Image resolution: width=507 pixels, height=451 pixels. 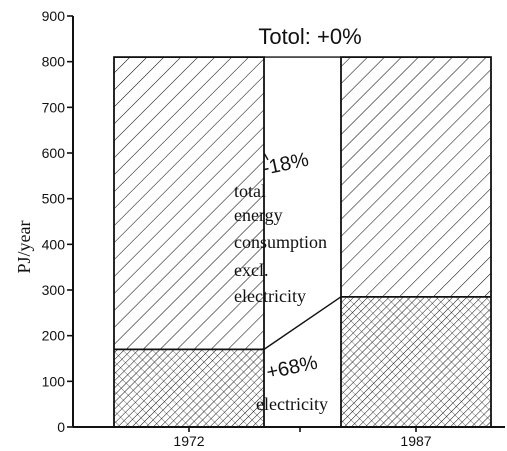 What do you see at coordinates (302, 323) in the screenshot?
I see `electricity-connector-line` at bounding box center [302, 323].